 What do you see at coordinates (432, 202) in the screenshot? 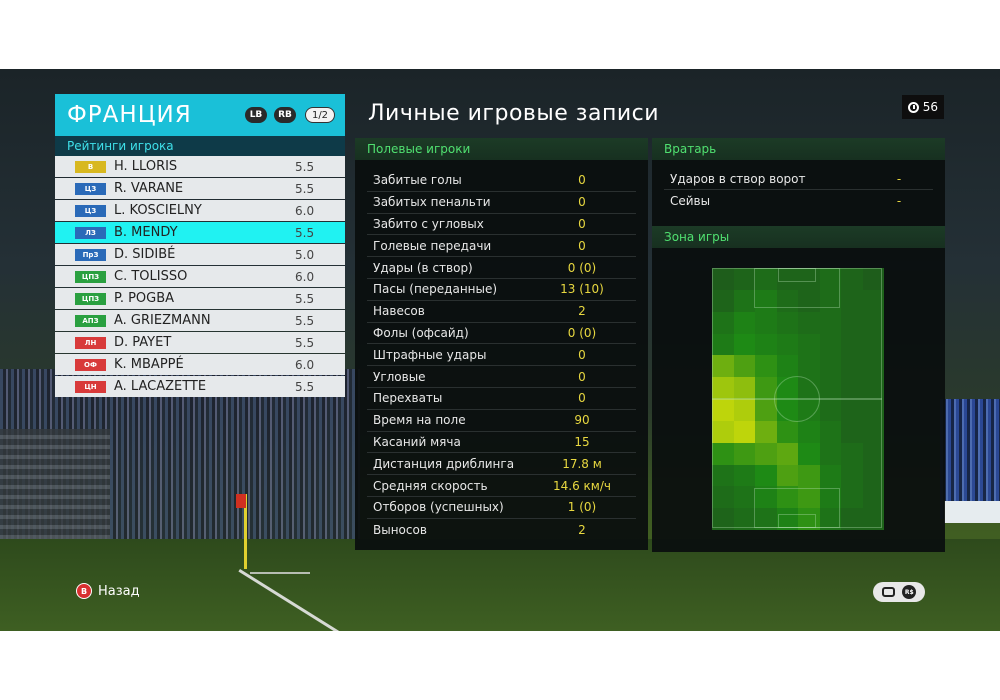
I see `stat-label: Забитых пенальти` at bounding box center [432, 202].